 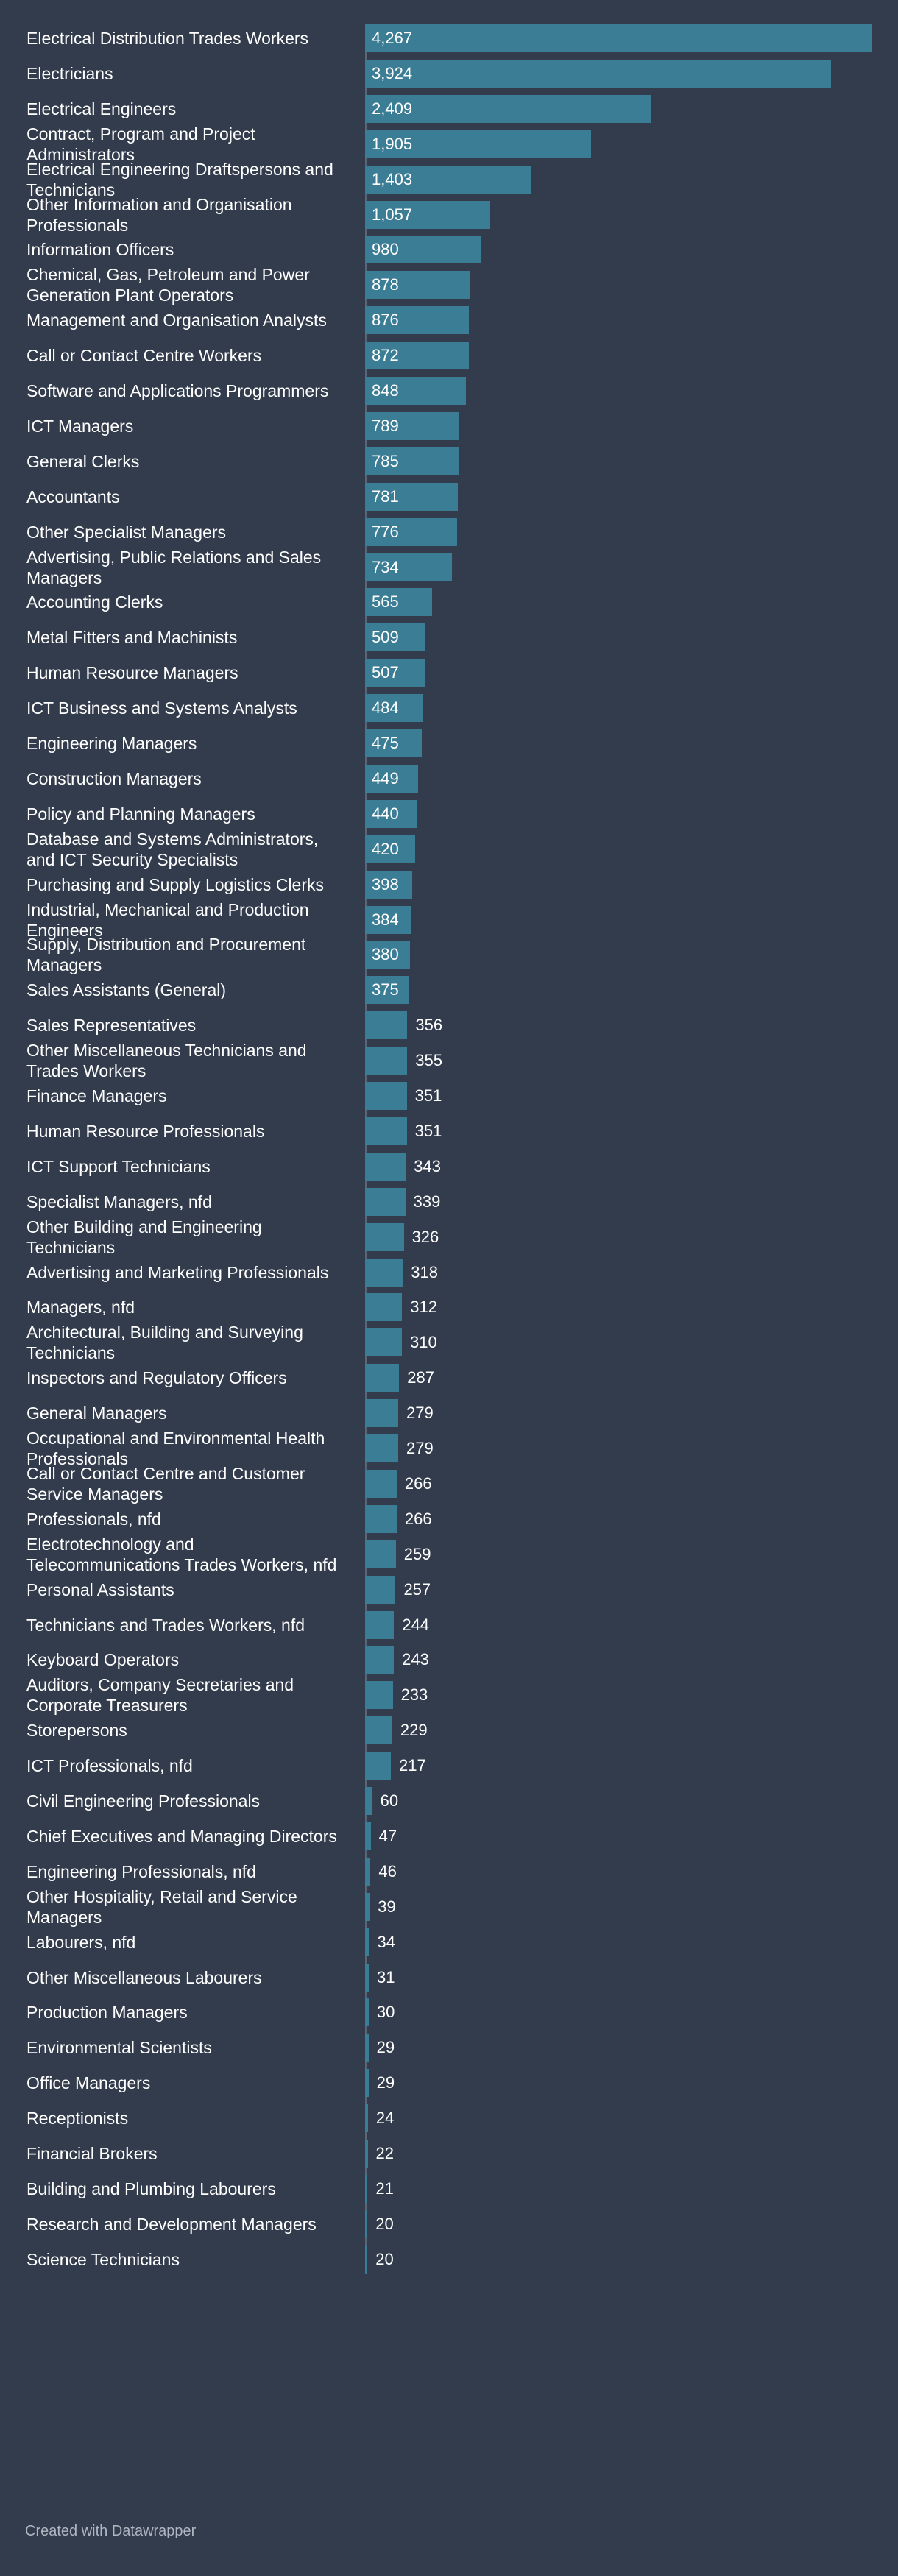 I want to click on category-label-line: Personal Assistants, so click(x=100, y=1589).